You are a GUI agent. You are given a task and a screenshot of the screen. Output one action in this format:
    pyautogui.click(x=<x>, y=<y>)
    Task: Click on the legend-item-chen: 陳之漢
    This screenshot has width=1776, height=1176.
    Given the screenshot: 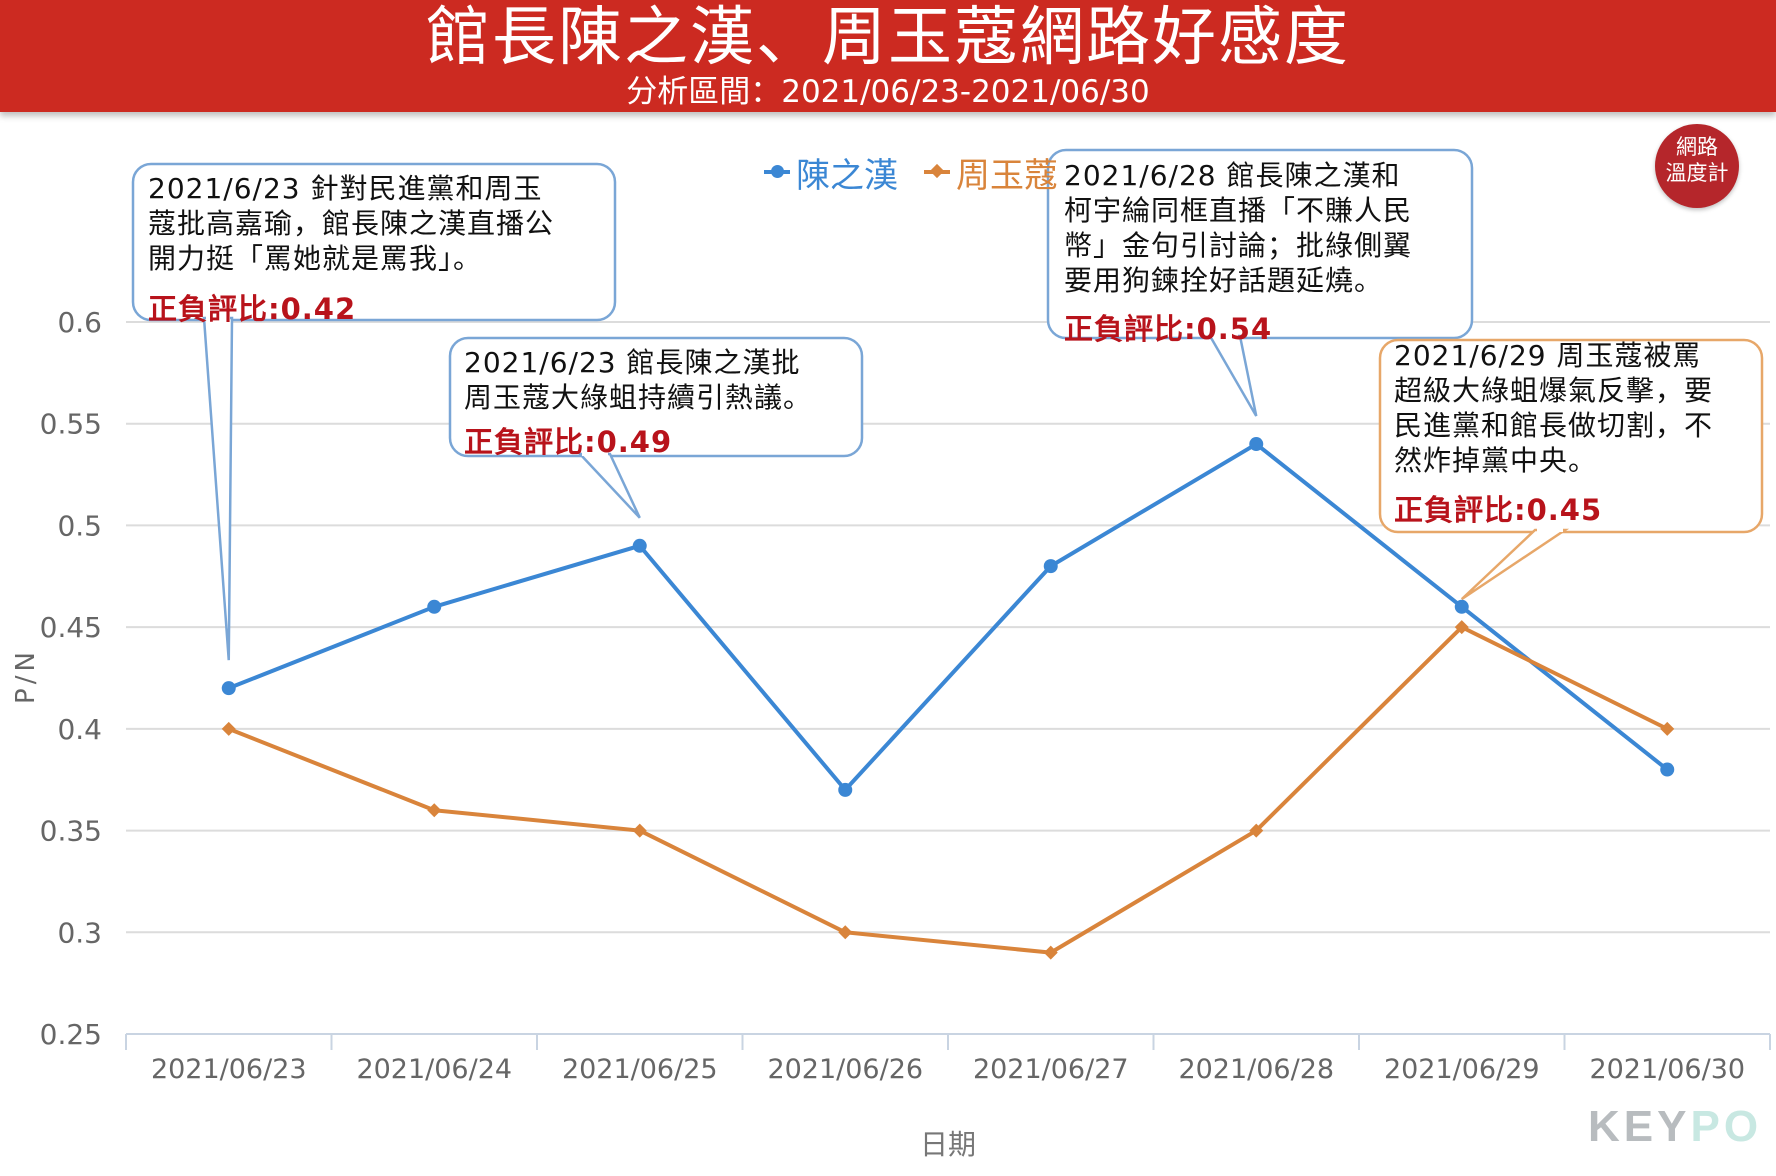 What is the action you would take?
    pyautogui.click(x=831, y=172)
    